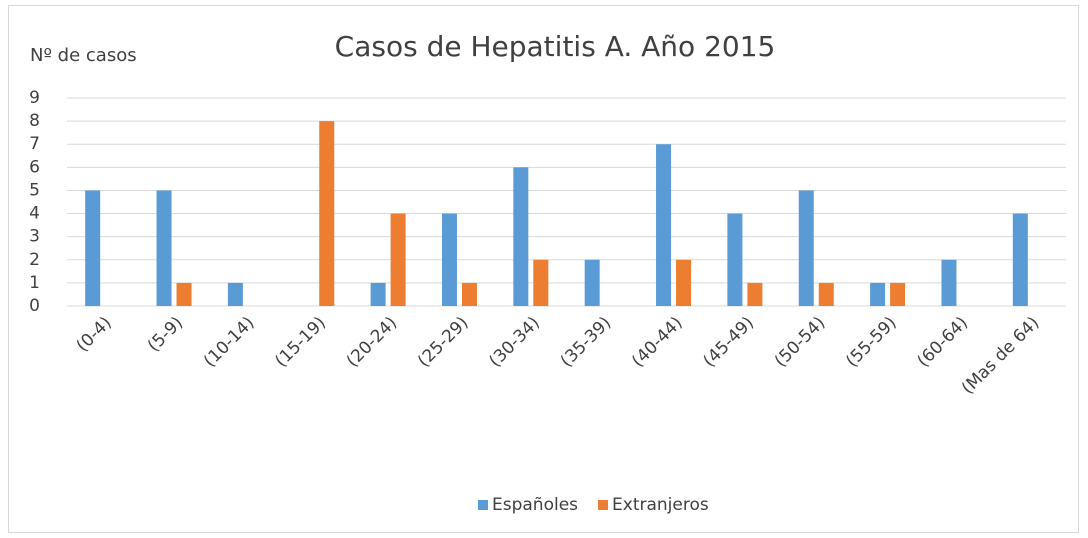  What do you see at coordinates (34, 260) in the screenshot?
I see `y-tick-label: 2` at bounding box center [34, 260].